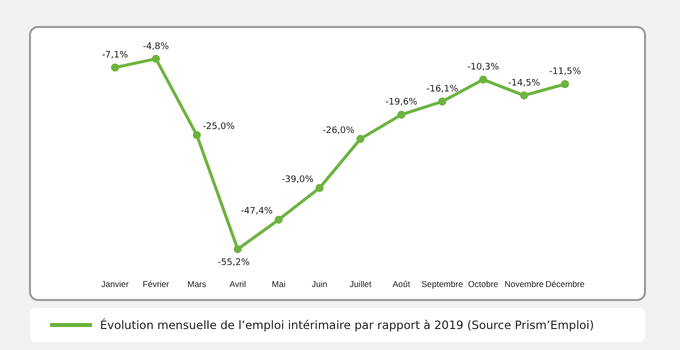 This screenshot has height=350, width=680. I want to click on x-tick-label: Juillet, so click(361, 284).